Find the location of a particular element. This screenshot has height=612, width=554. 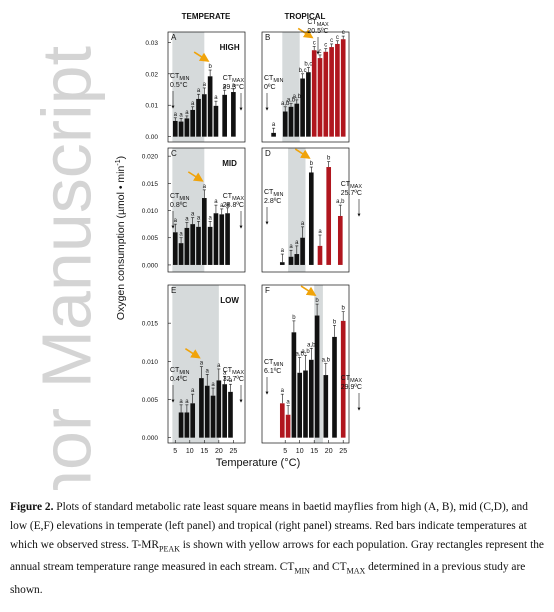

column-title: TROPICAL is located at coordinates (305, 16).